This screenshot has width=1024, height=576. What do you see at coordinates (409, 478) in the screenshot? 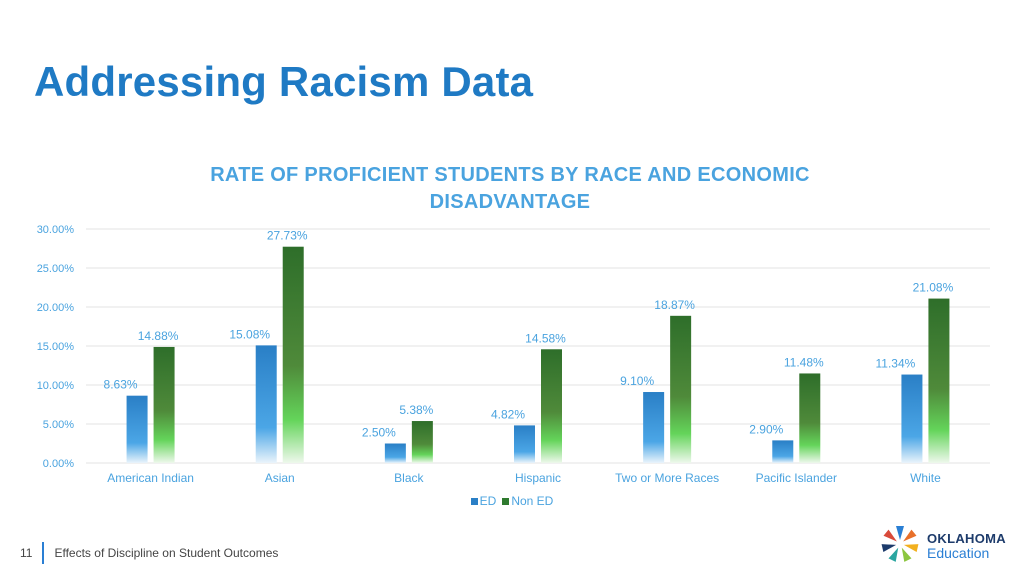
I see `x-tick-label: Black` at bounding box center [409, 478].